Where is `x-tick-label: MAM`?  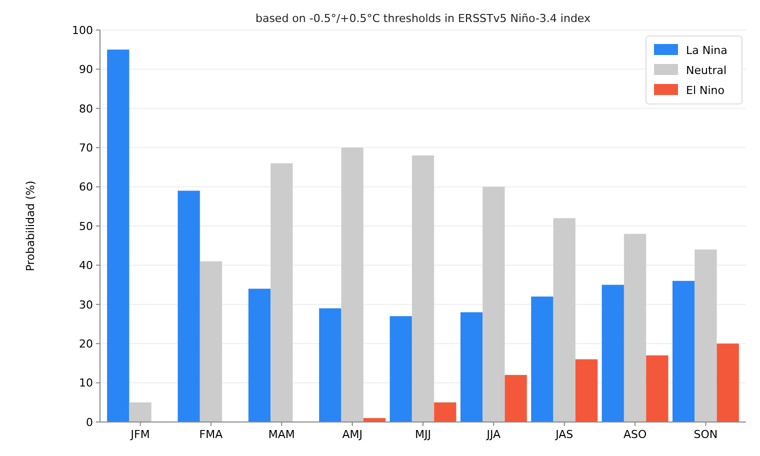 x-tick-label: MAM is located at coordinates (281, 434).